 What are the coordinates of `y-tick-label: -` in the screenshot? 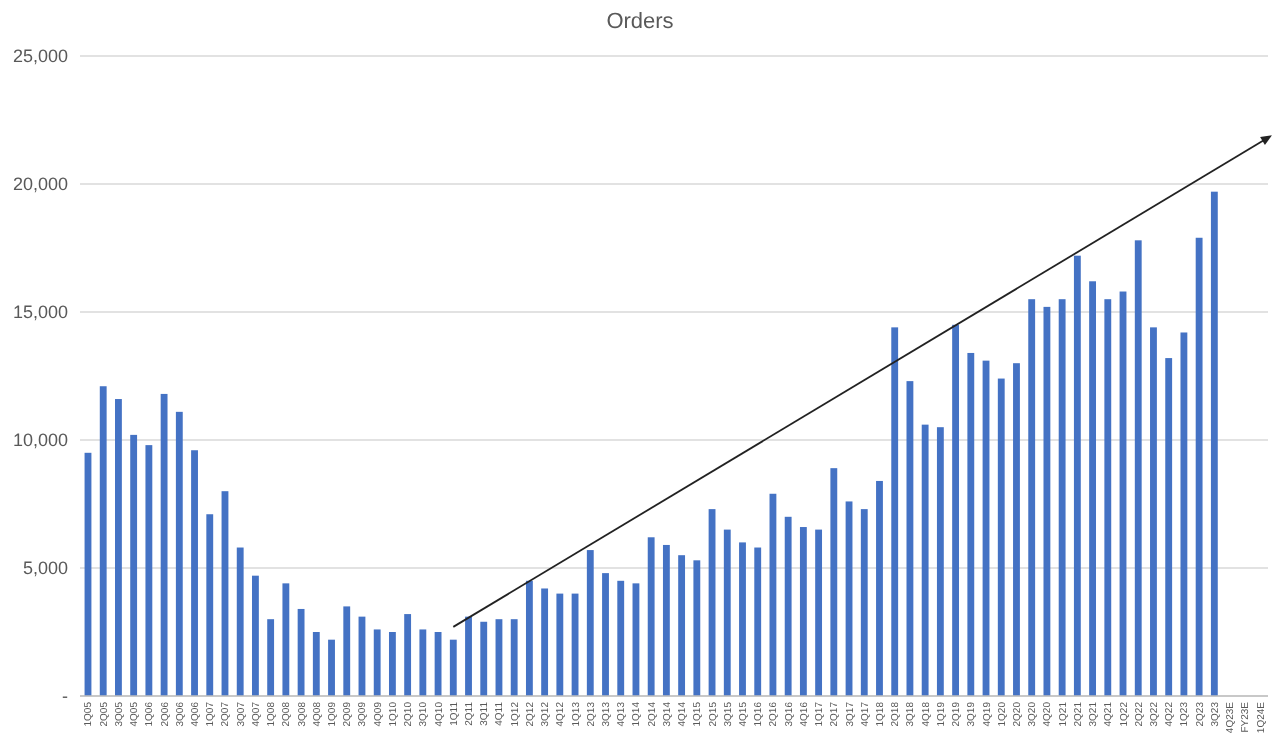 It's located at (65, 696).